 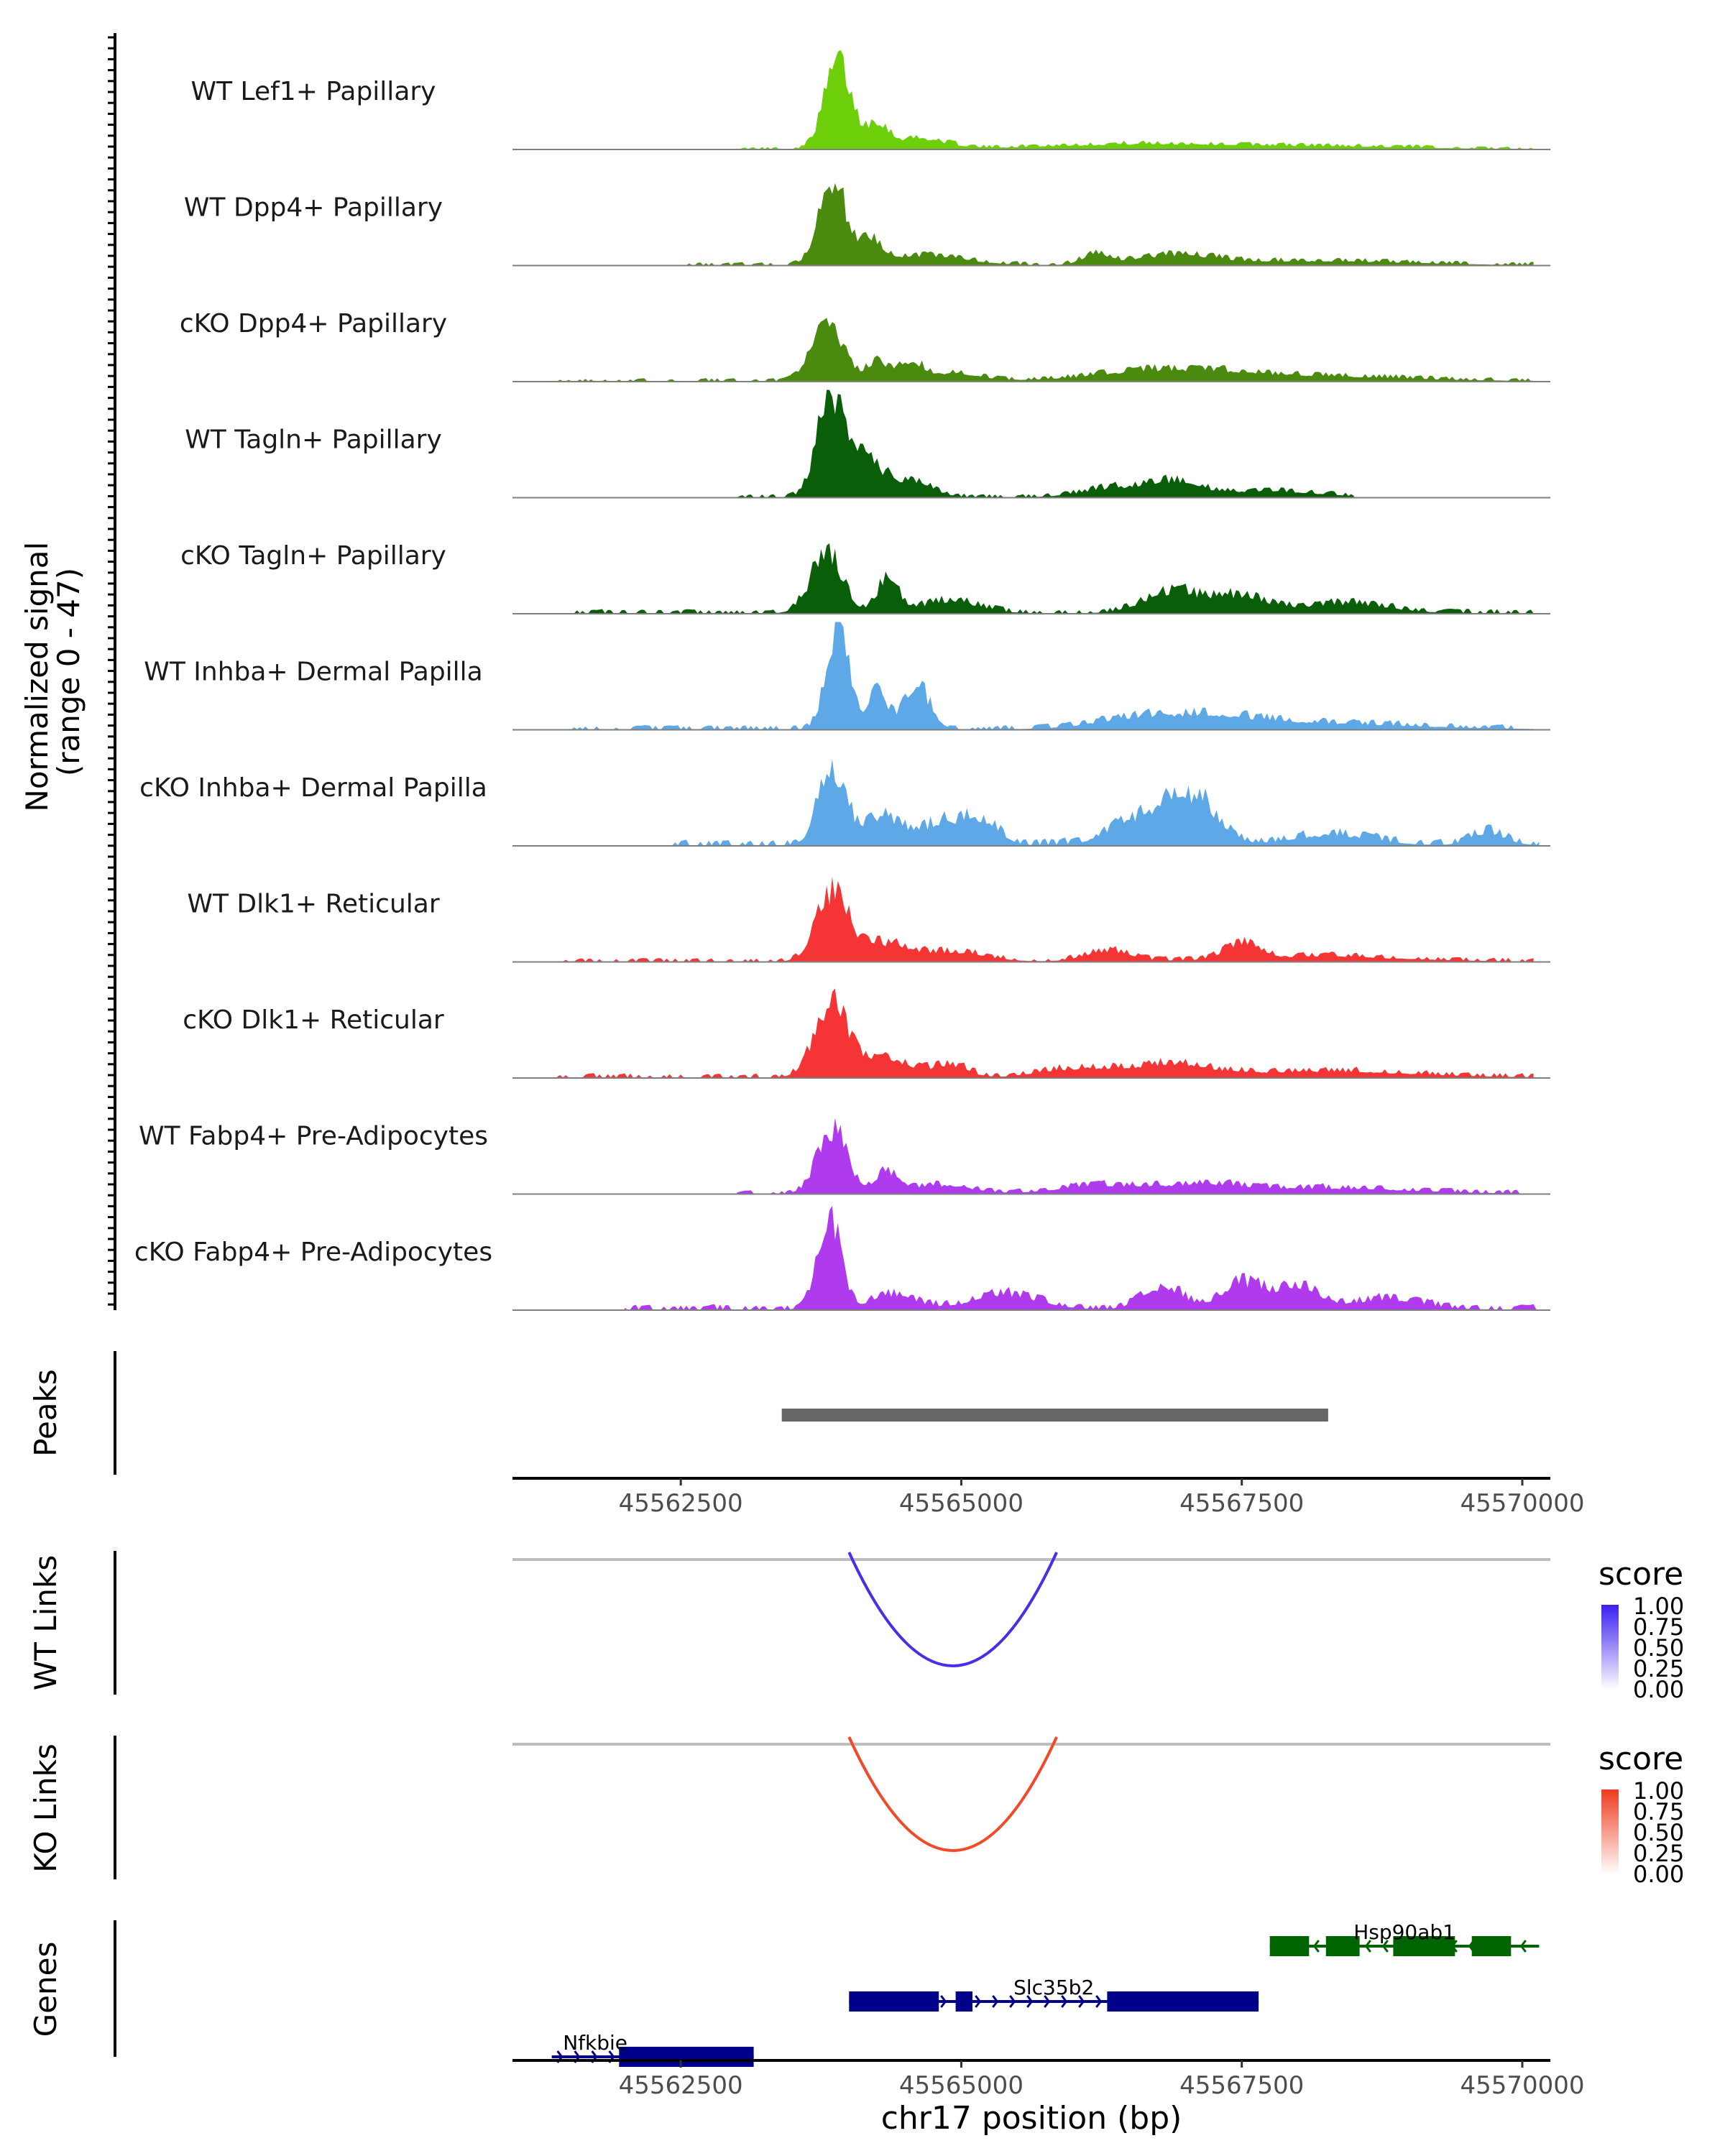 I want to click on coverage-track: cKO Tagln+ Papillary, so click(x=865, y=577).